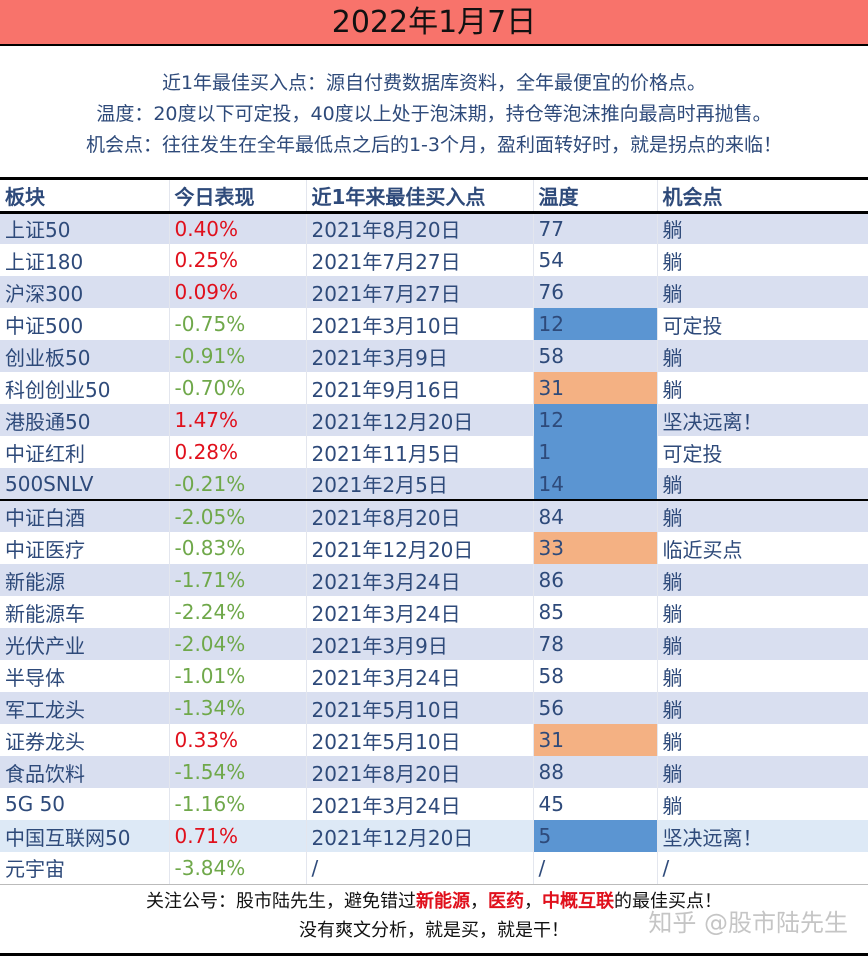 The image size is (868, 956). Describe the element at coordinates (434, 324) in the screenshot. I see `table-row: 中证500 -0.75% 2021年3月10日 12 可定投` at that location.